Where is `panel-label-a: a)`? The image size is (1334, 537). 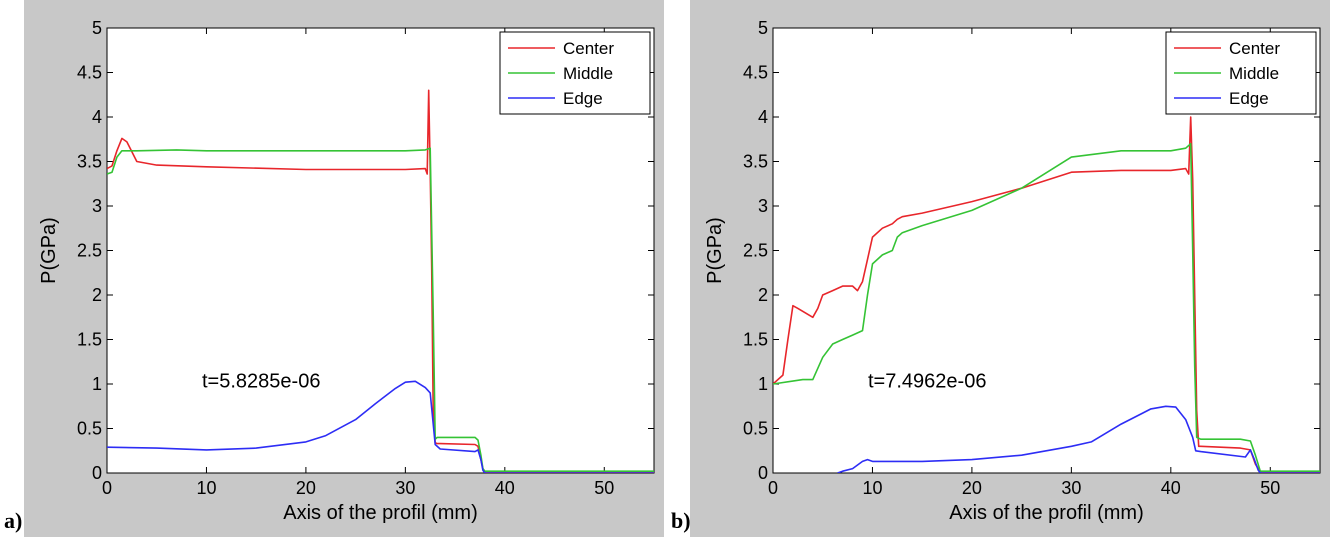
panel-label-a: a) is located at coordinates (13, 520).